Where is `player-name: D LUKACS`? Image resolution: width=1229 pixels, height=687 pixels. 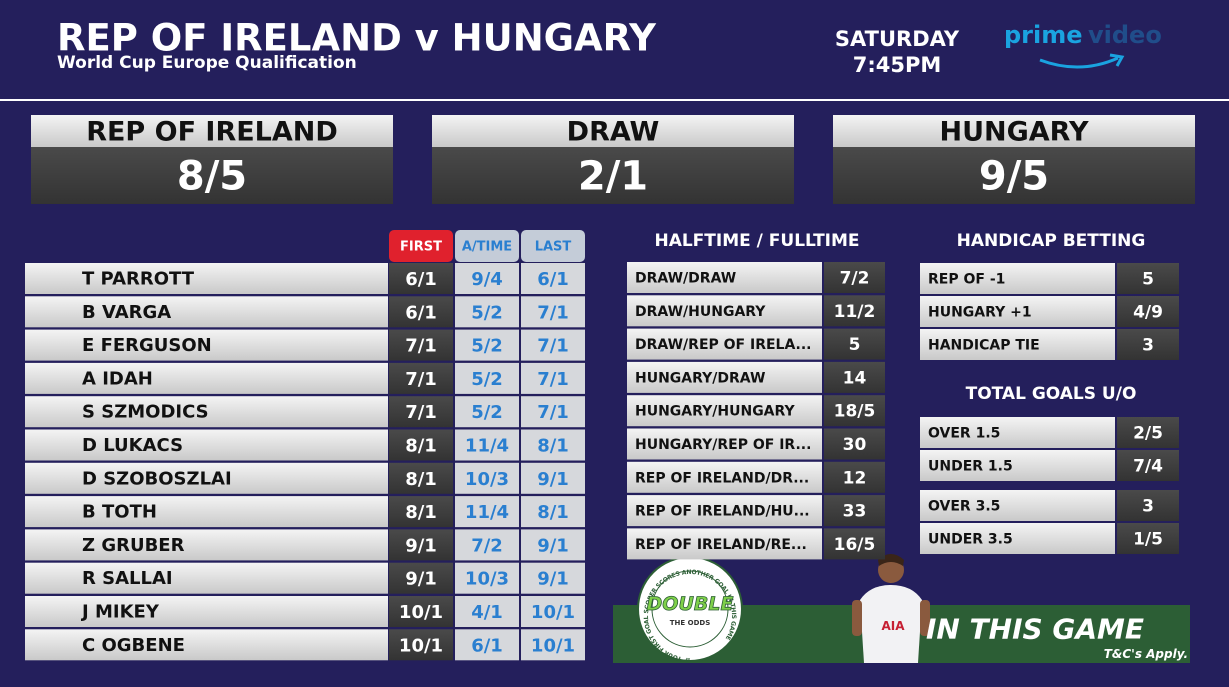 player-name: D LUKACS is located at coordinates (132, 445).